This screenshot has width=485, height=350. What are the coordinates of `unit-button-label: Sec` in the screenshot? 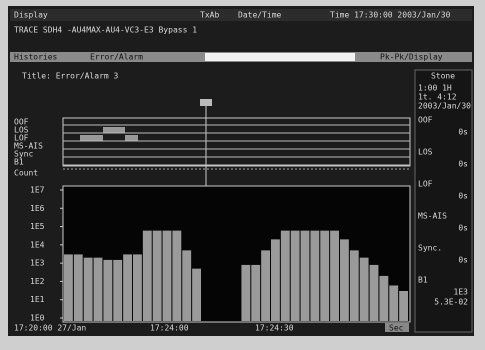 It's located at (396, 328).